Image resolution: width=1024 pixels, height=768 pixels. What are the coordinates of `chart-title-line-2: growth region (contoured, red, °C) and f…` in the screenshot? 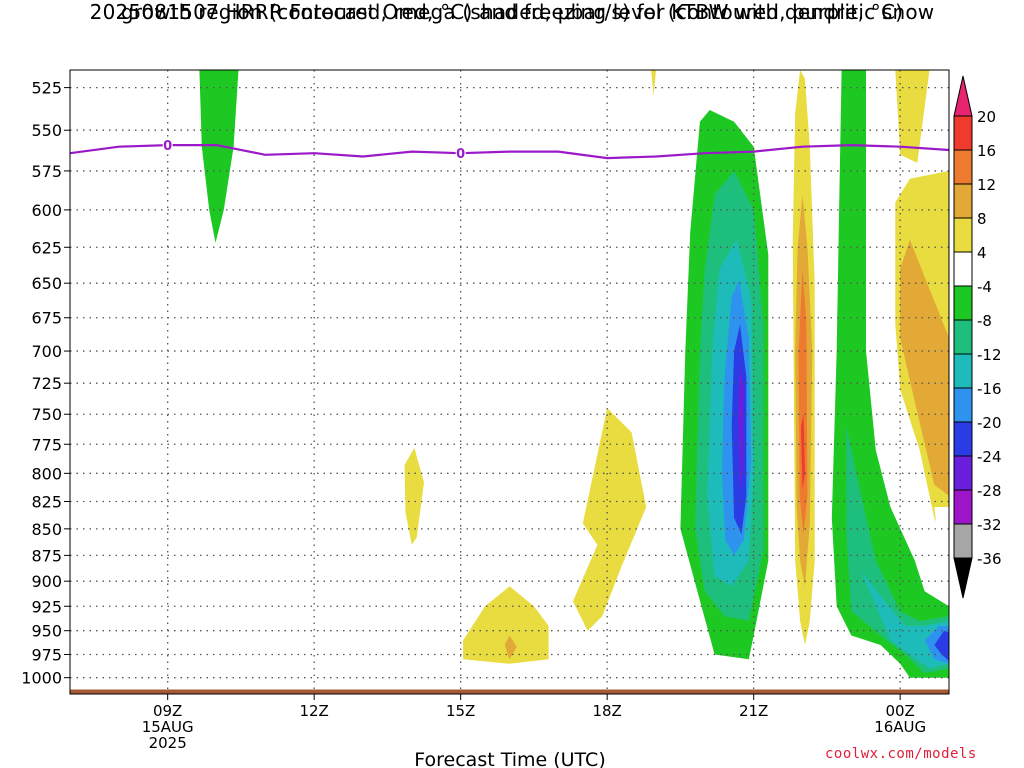 It's located at (512, 12).